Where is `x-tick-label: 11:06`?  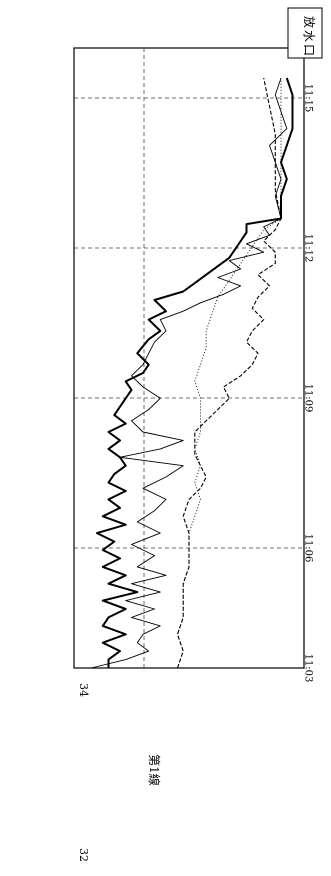 x-tick-label: 11:06 is located at coordinates (308, 548).